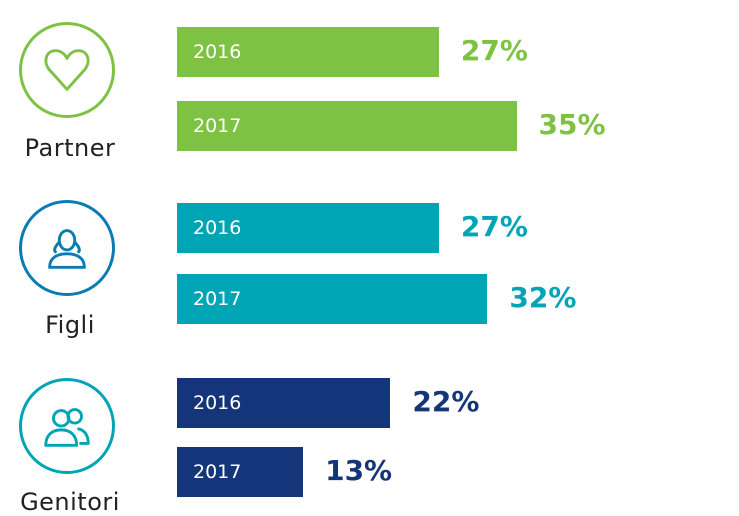 This screenshot has width=739, height=516. Describe the element at coordinates (70, 325) in the screenshot. I see `group-label: Figli` at that location.